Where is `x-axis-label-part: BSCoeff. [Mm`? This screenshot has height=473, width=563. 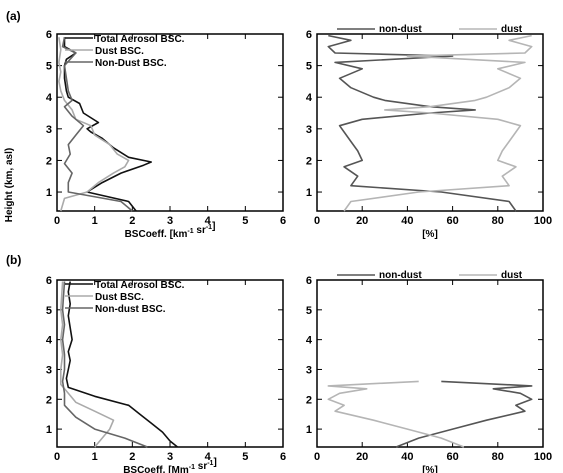
x-axis-label-part: BSCoeff. [Mm is located at coordinates (156, 469).